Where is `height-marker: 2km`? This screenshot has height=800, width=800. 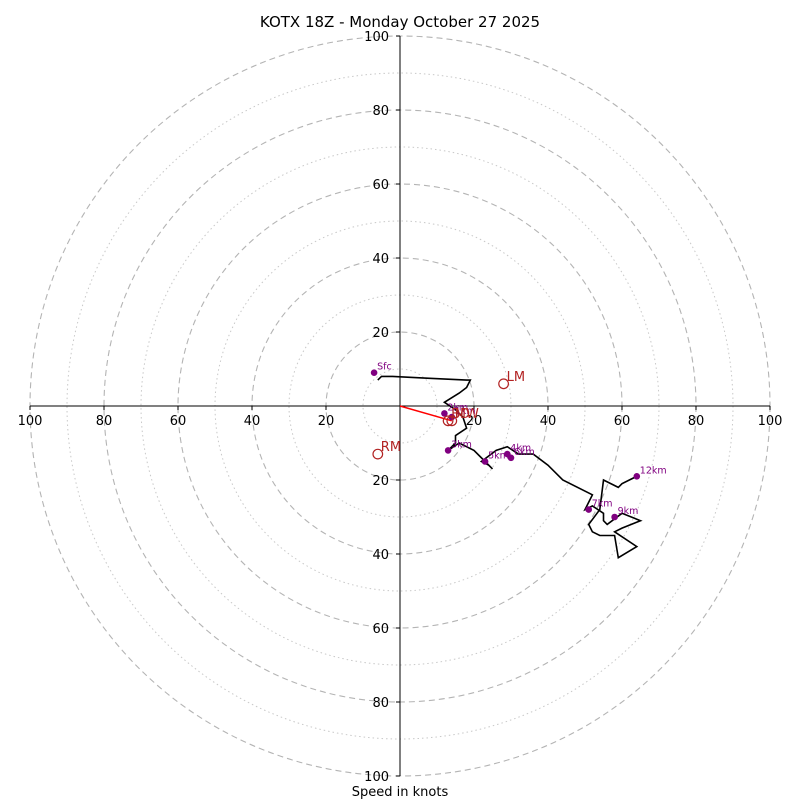 height-marker: 2km is located at coordinates (454, 409).